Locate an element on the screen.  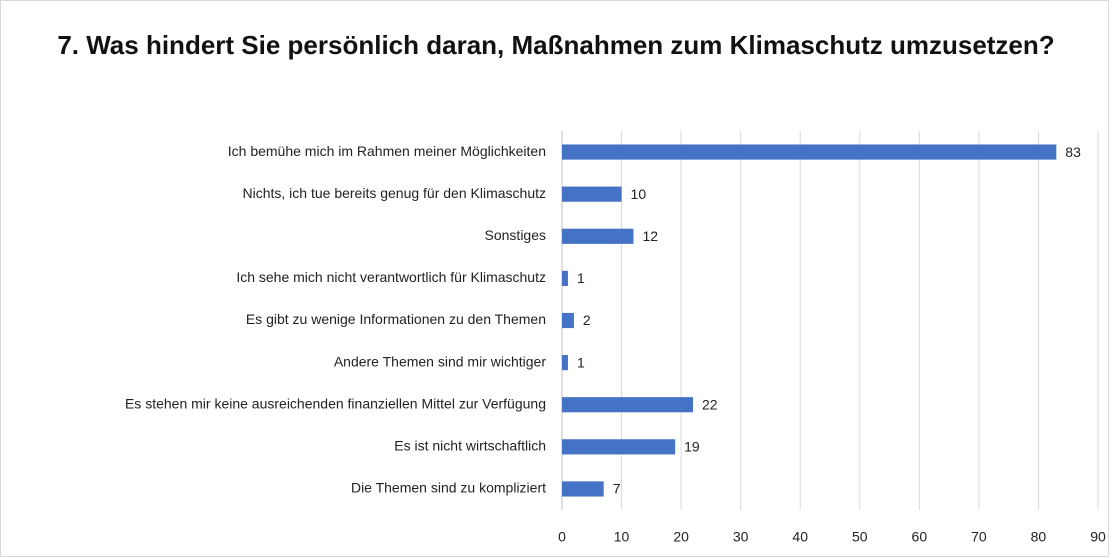
x-tick-label: 10 is located at coordinates (622, 537).